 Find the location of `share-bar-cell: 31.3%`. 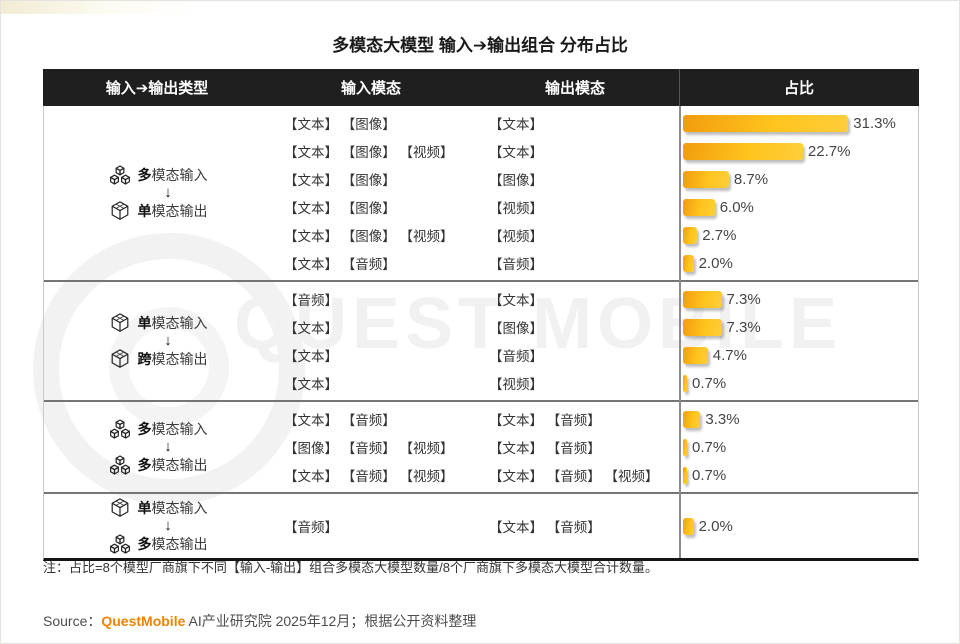

share-bar-cell: 31.3% is located at coordinates (799, 123).